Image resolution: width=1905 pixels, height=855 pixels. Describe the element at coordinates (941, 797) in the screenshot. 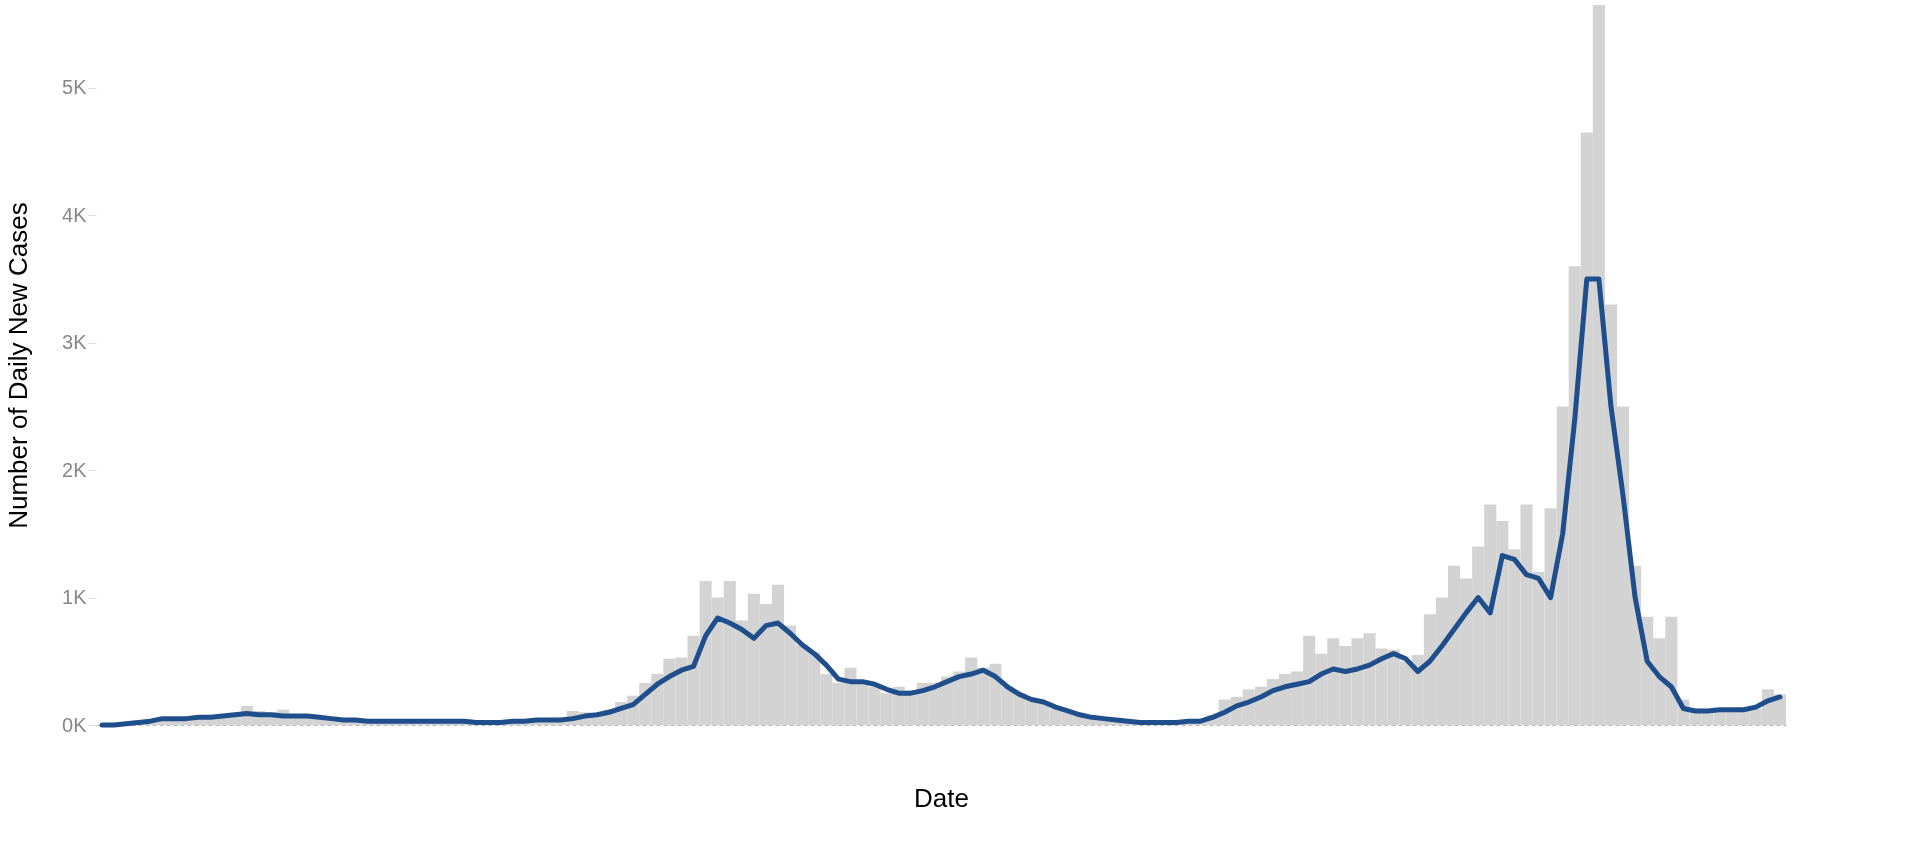

I see `x-axis-title: Date` at that location.